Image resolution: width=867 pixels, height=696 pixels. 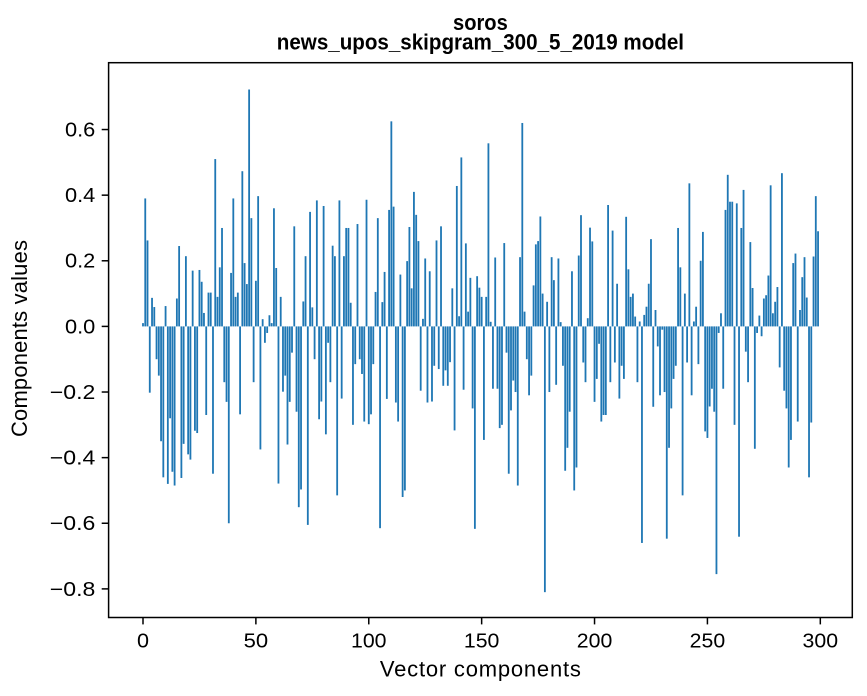 What do you see at coordinates (80, 130) in the screenshot?
I see `svg-text: 0.6` at bounding box center [80, 130].